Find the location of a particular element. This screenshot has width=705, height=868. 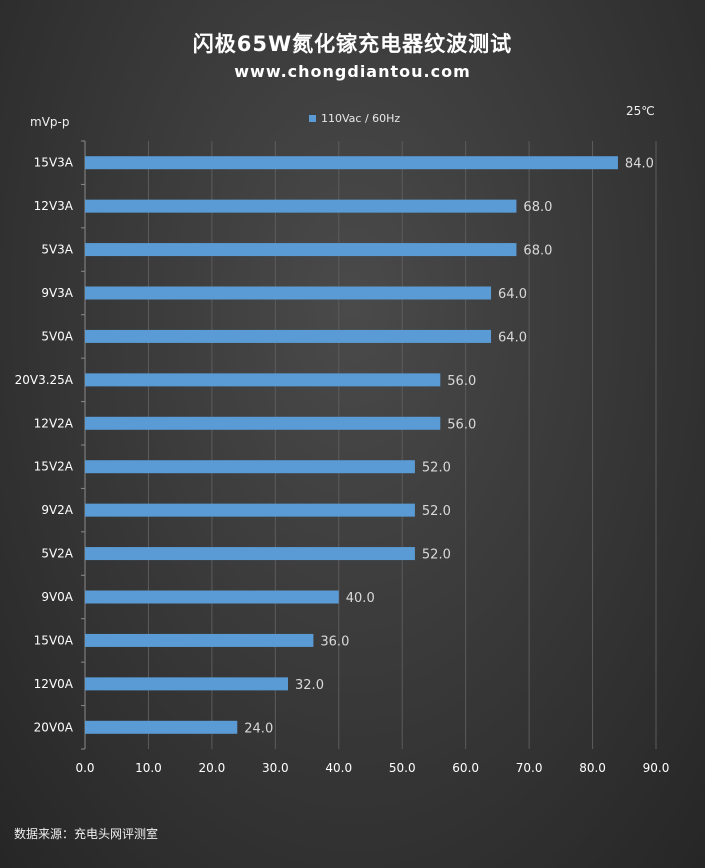

legend-swatch is located at coordinates (312, 118).